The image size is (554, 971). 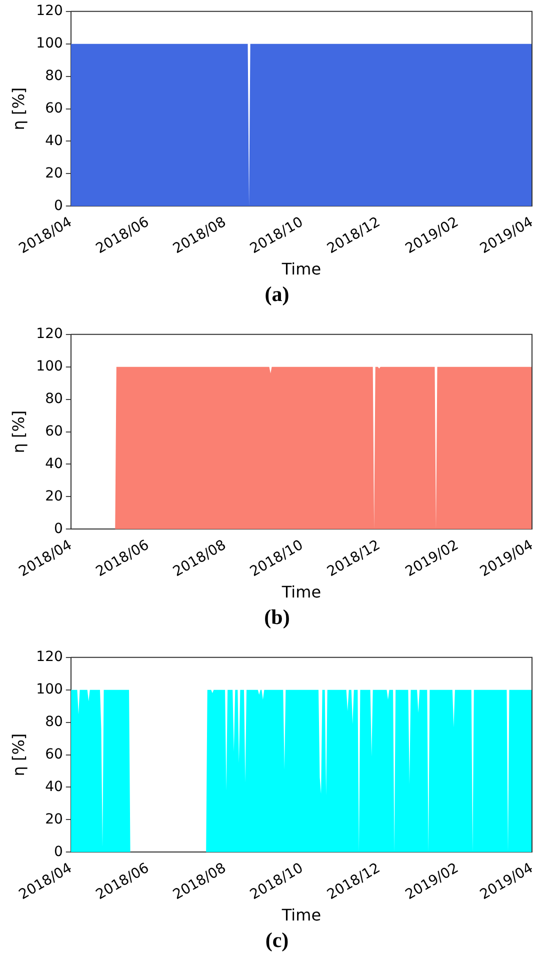 I want to click on text: (a), so click(x=277, y=294).